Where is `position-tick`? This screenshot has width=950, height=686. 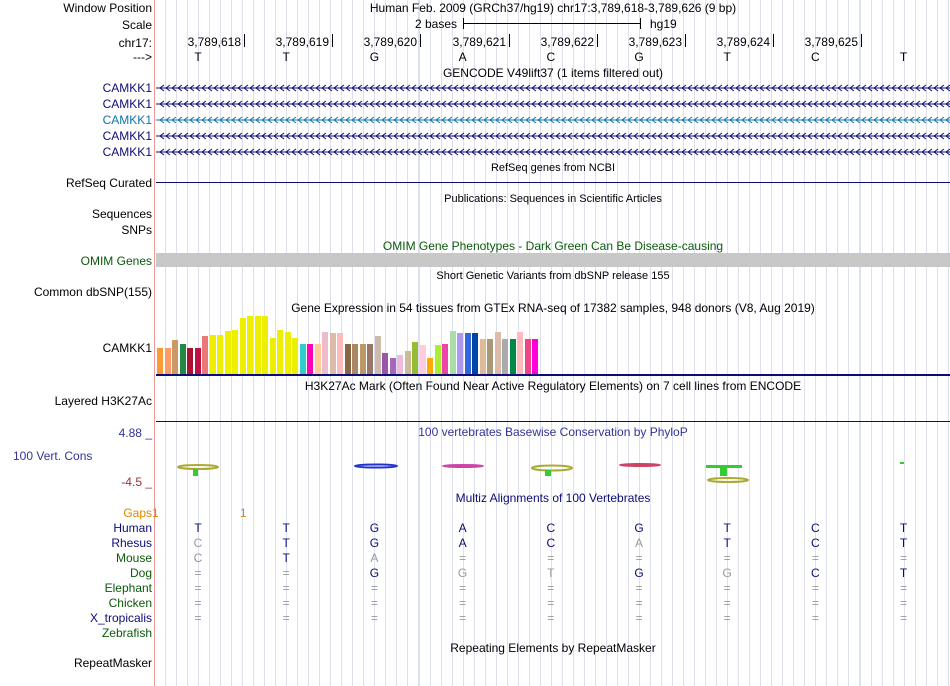 position-tick is located at coordinates (861, 40).